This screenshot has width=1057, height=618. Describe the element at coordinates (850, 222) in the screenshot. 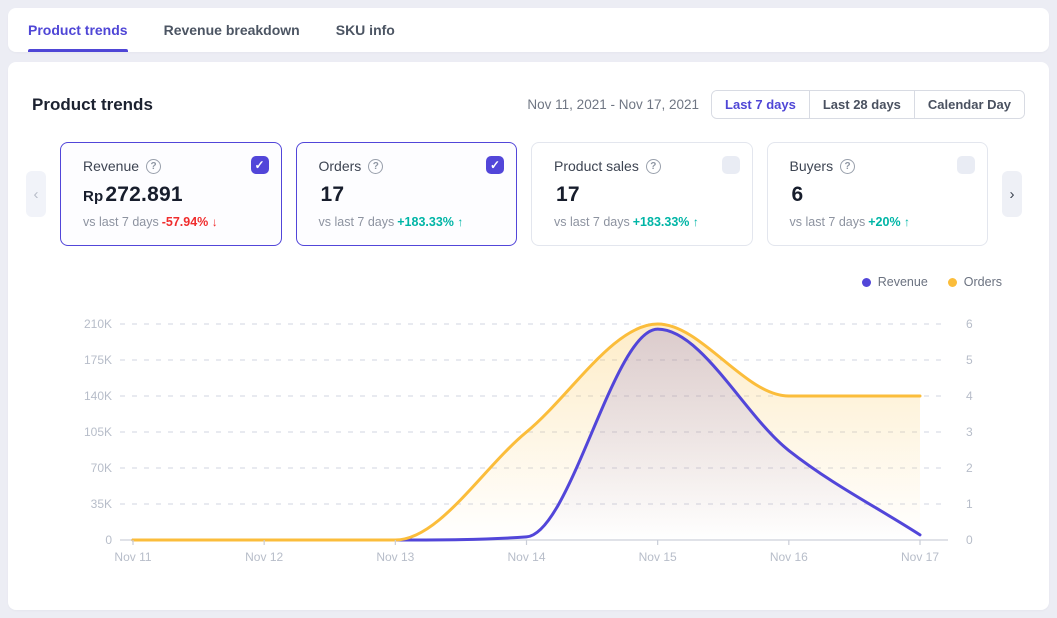

I see `metric-delta: vs last 7 days +20% ↑` at that location.